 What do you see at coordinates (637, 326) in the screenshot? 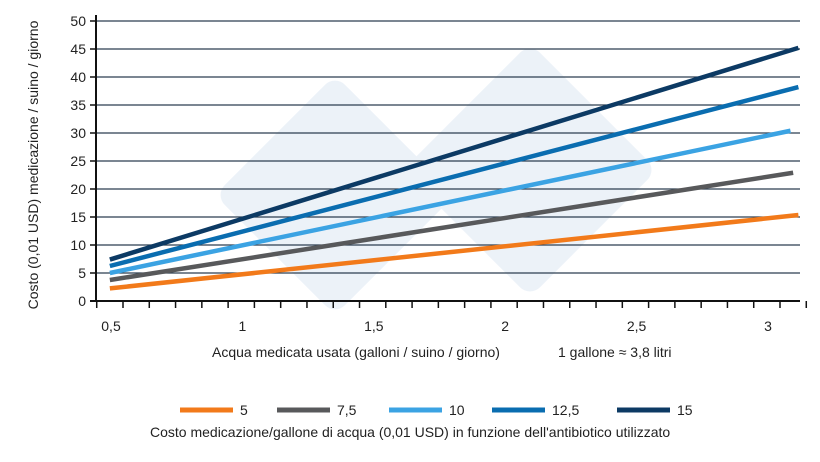
I see `x-tick-label: 2,5` at bounding box center [637, 326].